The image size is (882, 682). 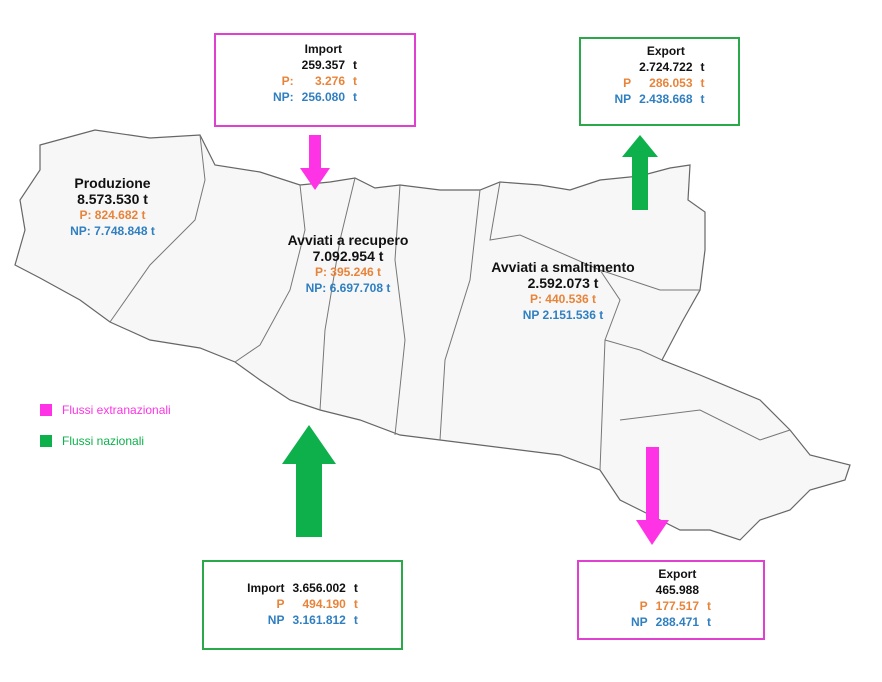 I want to click on arrow-import-extranational, so click(x=315, y=162).